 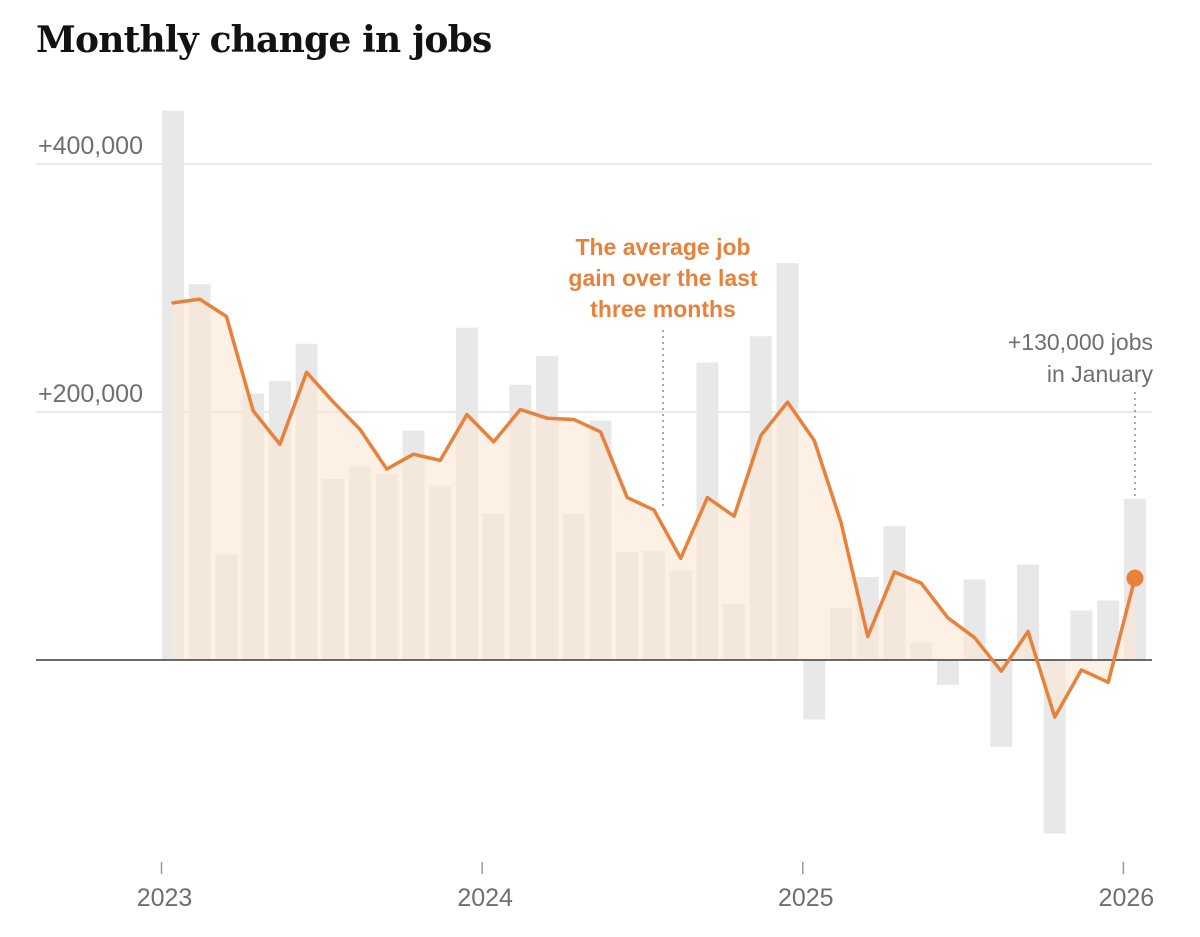 I want to click on chart-title: Monthly change in jobs, so click(x=264, y=40).